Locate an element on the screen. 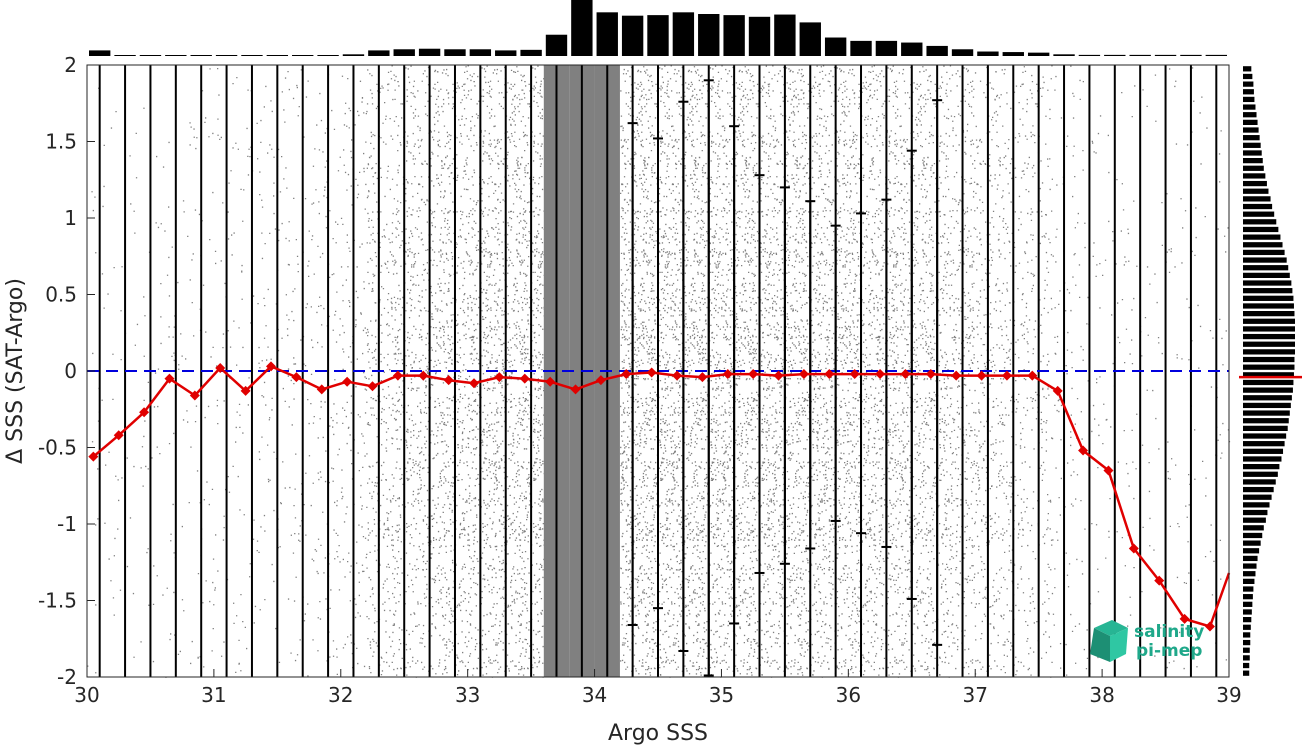 This screenshot has height=747, width=1302. cube-icon is located at coordinates (1109, 641).